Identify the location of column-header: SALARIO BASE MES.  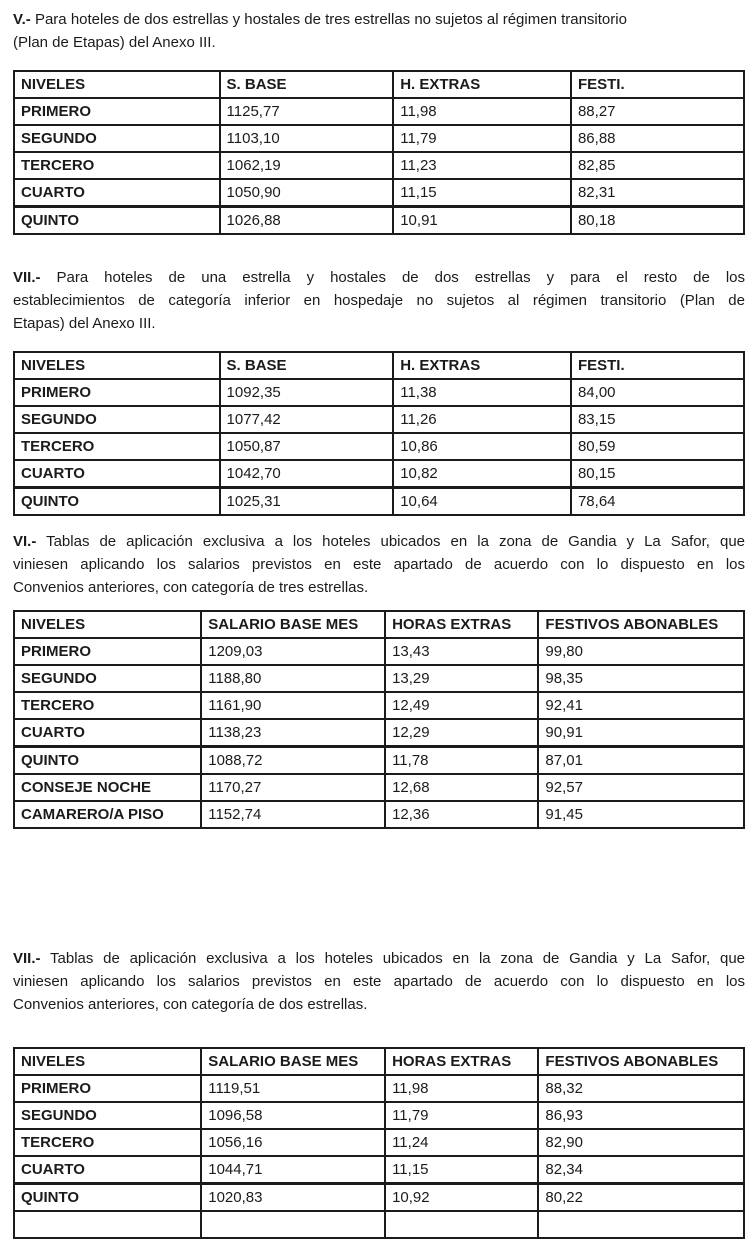
(293, 624).